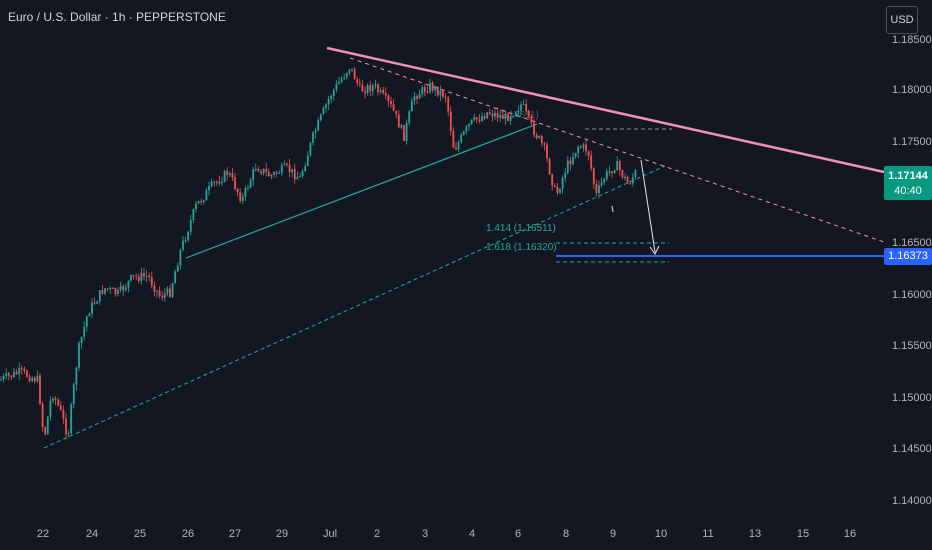 This screenshot has height=550, width=932. Describe the element at coordinates (661, 534) in the screenshot. I see `time-label: 10` at that location.